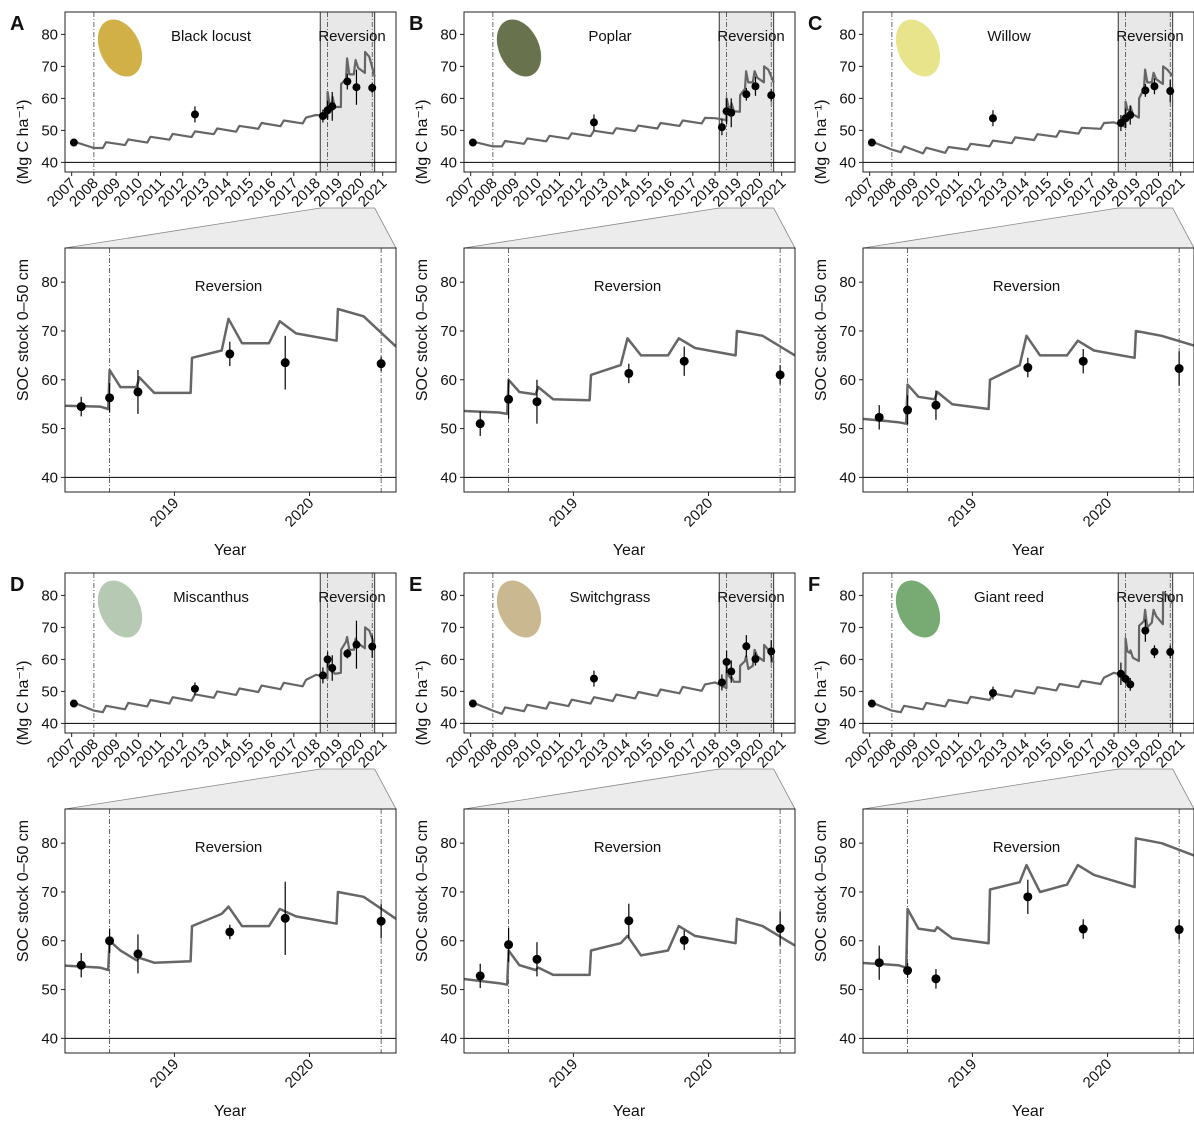 The height and width of the screenshot is (1122, 1194). Describe the element at coordinates (629, 653) in the screenshot. I see `plot-frame` at that location.